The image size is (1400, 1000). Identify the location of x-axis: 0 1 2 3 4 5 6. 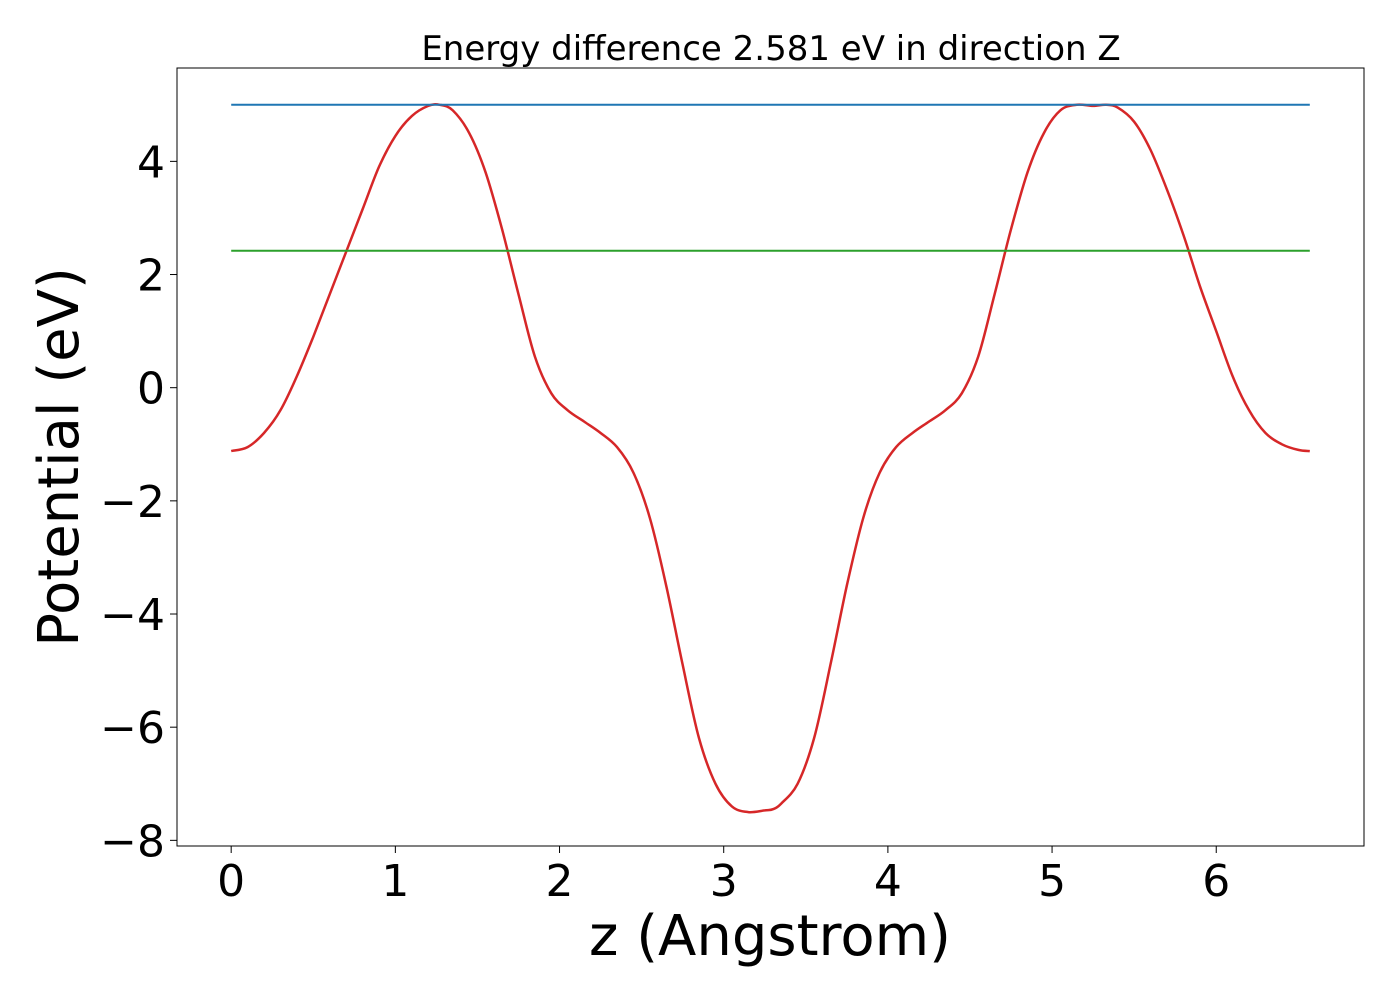
(723, 876).